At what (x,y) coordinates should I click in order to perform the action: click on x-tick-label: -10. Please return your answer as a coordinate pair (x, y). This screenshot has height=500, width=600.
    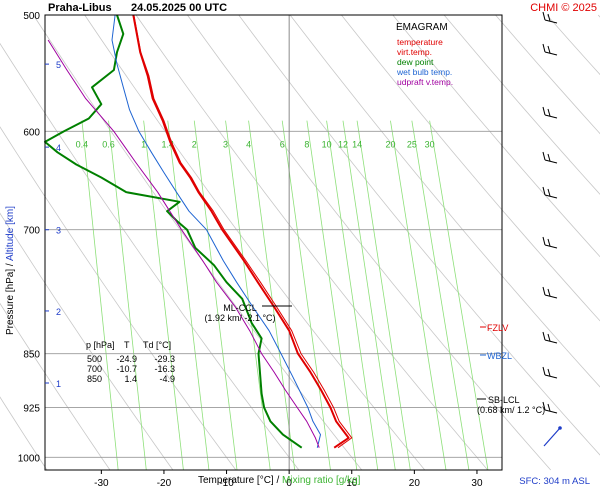
    Looking at the image, I should click on (226, 483).